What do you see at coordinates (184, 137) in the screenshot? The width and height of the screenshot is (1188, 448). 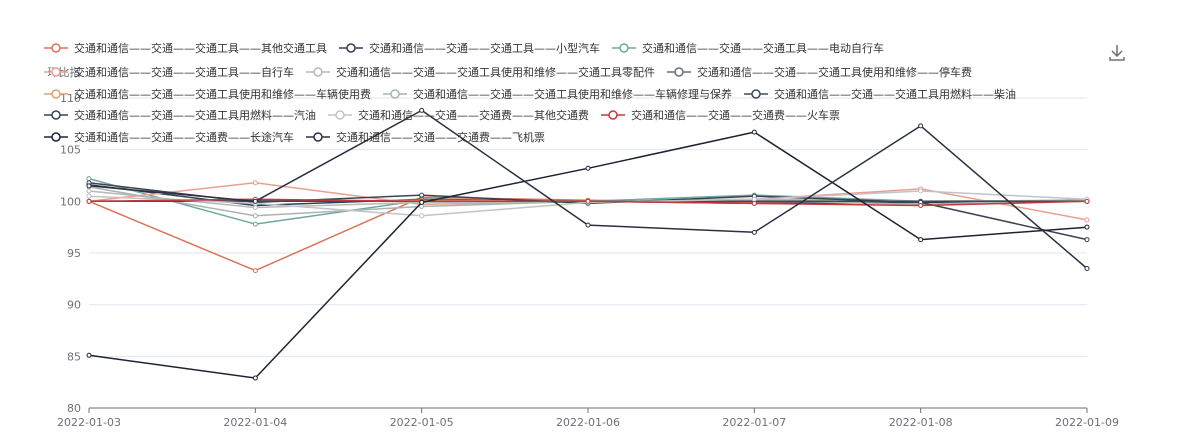 I see `legend-item: 交通和通信——交通——交通费——长途汽车` at bounding box center [184, 137].